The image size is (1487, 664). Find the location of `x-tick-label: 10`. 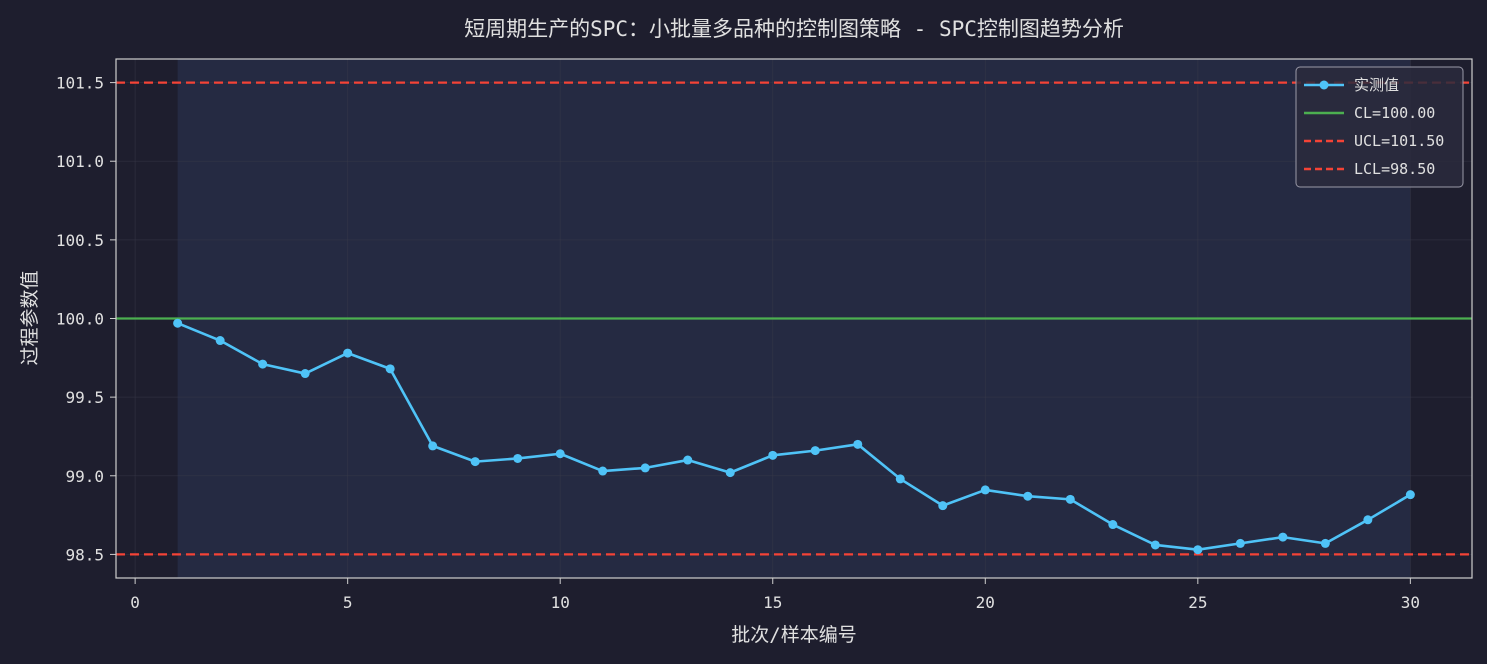

x-tick-label: 10 is located at coordinates (560, 602).